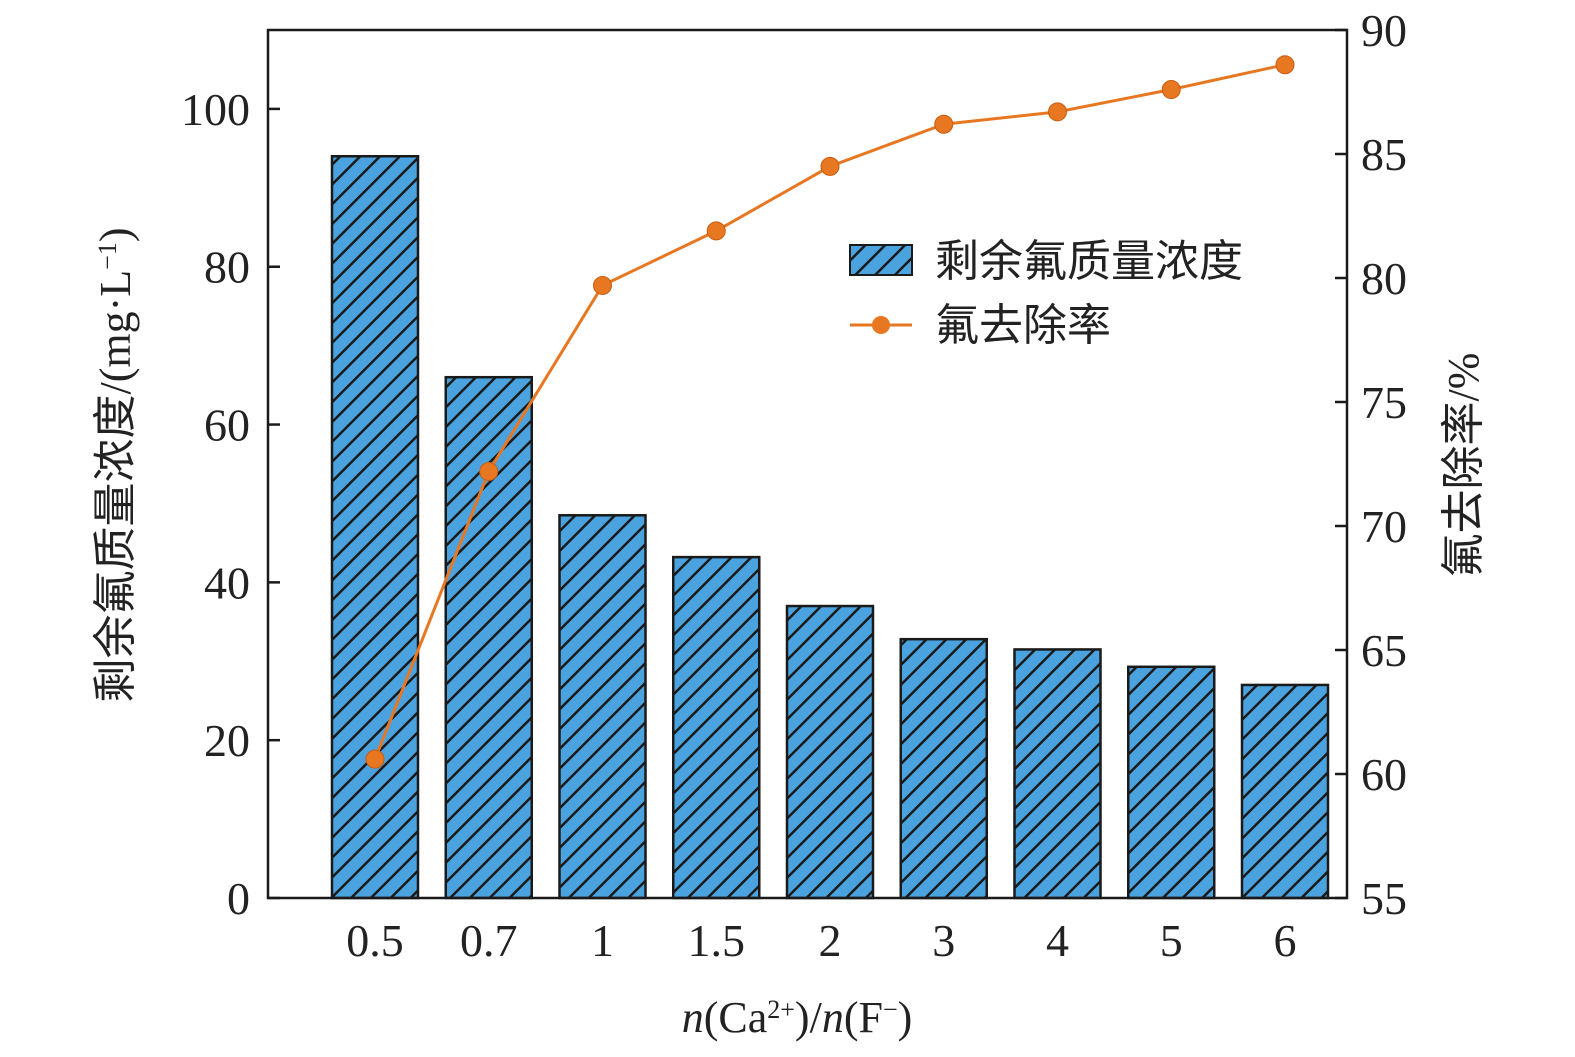 The width and height of the screenshot is (1575, 1057). I want to click on x-tick-label-5: 5, so click(1171, 940).